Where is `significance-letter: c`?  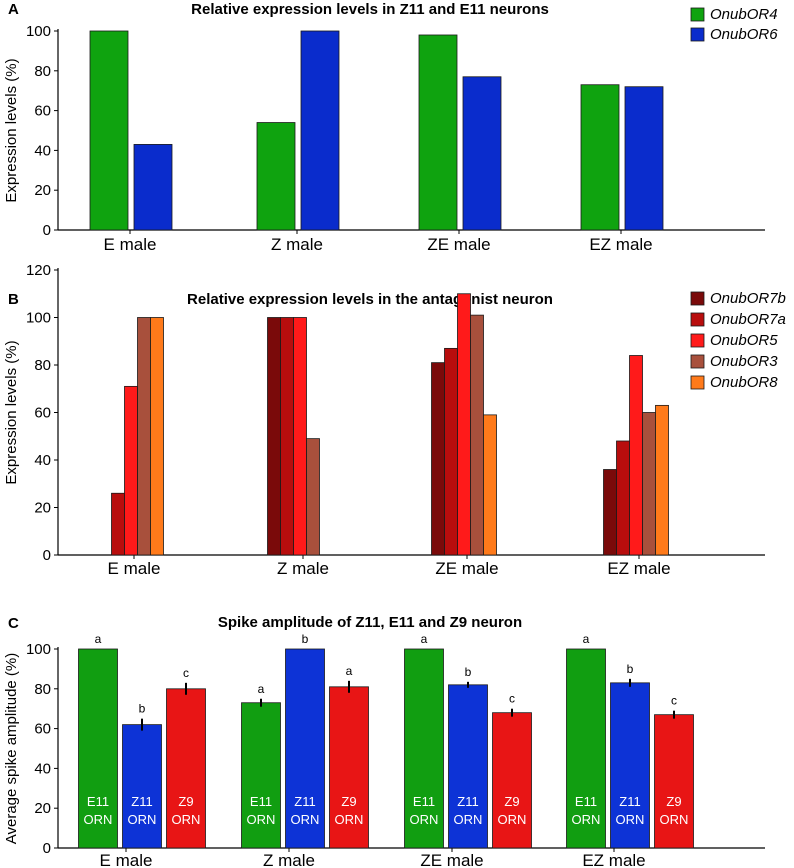
significance-letter: c is located at coordinates (186, 673).